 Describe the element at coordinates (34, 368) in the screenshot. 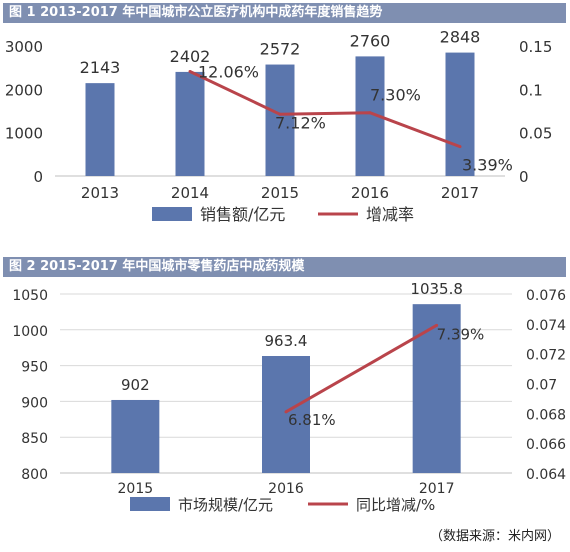

I see `y-axis-tick-label: 950` at that location.